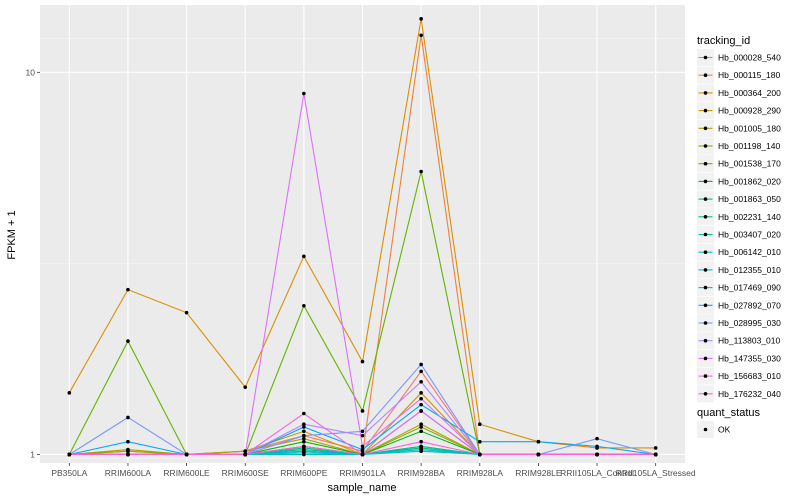  Describe the element at coordinates (749, 358) in the screenshot. I see `legend-label: Hb_147355_030` at that location.